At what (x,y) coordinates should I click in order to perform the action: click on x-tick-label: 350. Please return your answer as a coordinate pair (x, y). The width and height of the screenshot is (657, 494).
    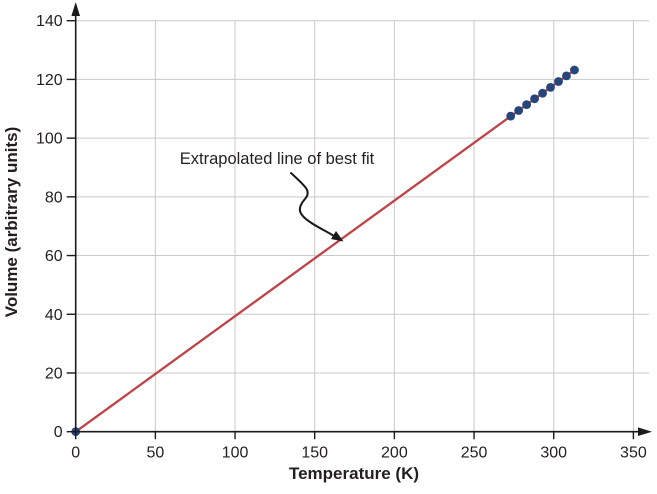
    Looking at the image, I should click on (633, 453).